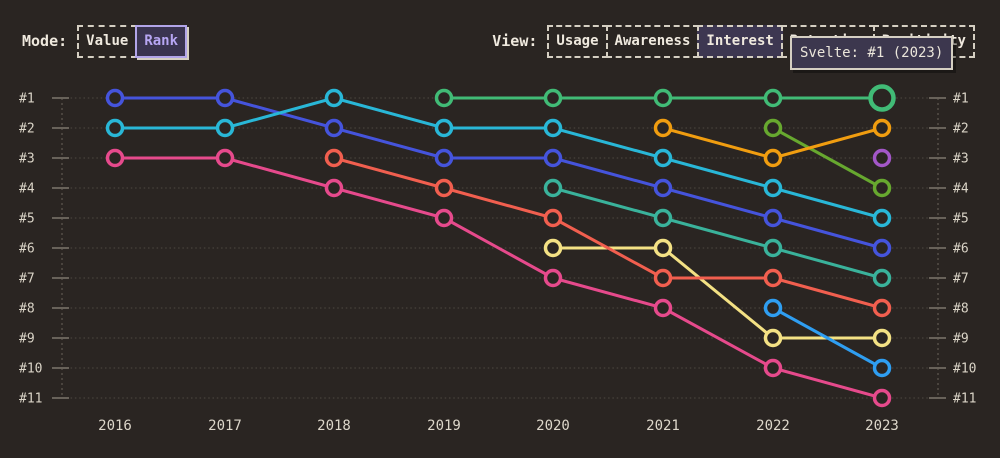  What do you see at coordinates (27, 249) in the screenshot?
I see `rank-label-left: #6` at bounding box center [27, 249].